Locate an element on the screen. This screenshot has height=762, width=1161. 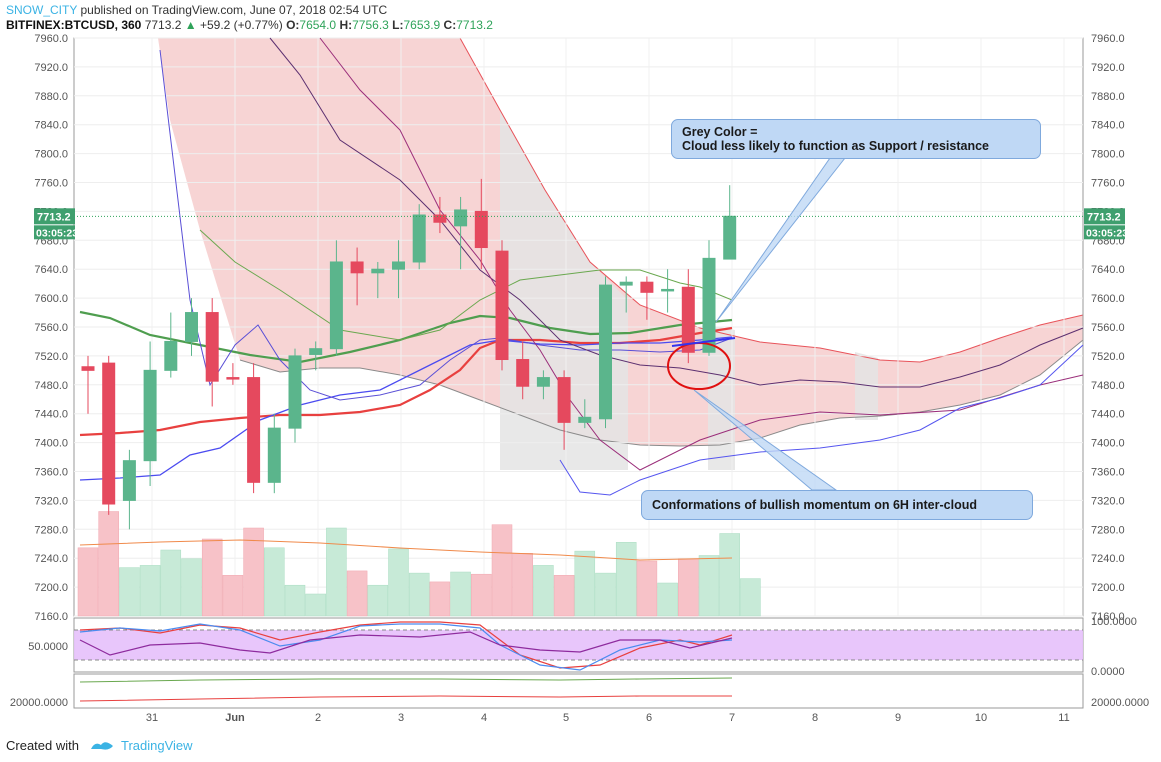
left-price-tick: 7760.0 is located at coordinates (51, 184).